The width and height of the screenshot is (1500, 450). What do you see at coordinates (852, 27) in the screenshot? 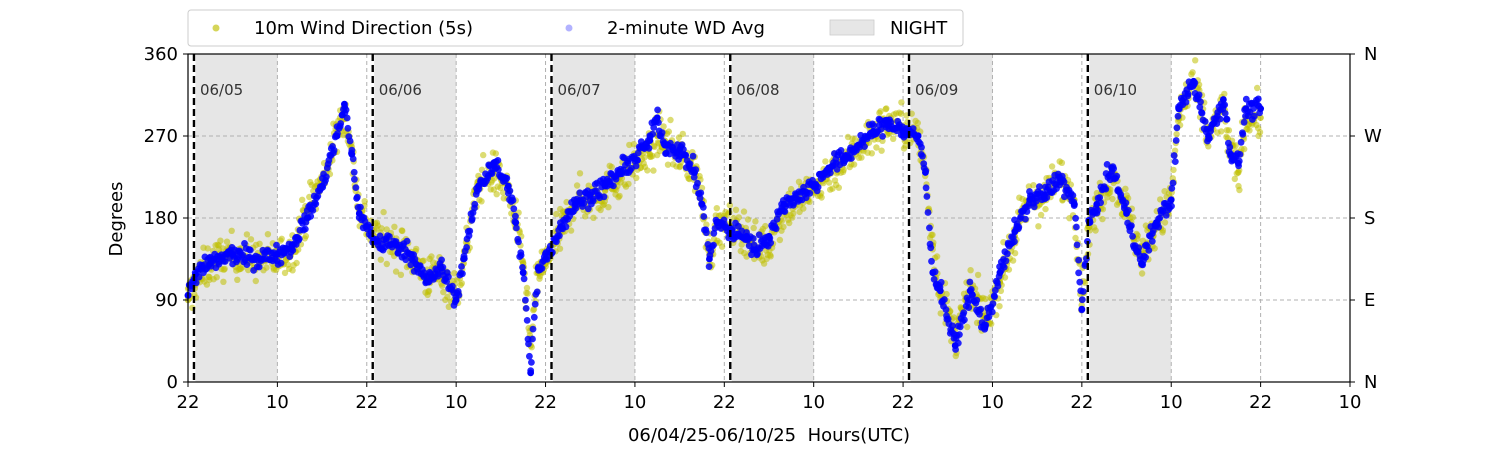
I see `legend-patch-night` at bounding box center [852, 27].